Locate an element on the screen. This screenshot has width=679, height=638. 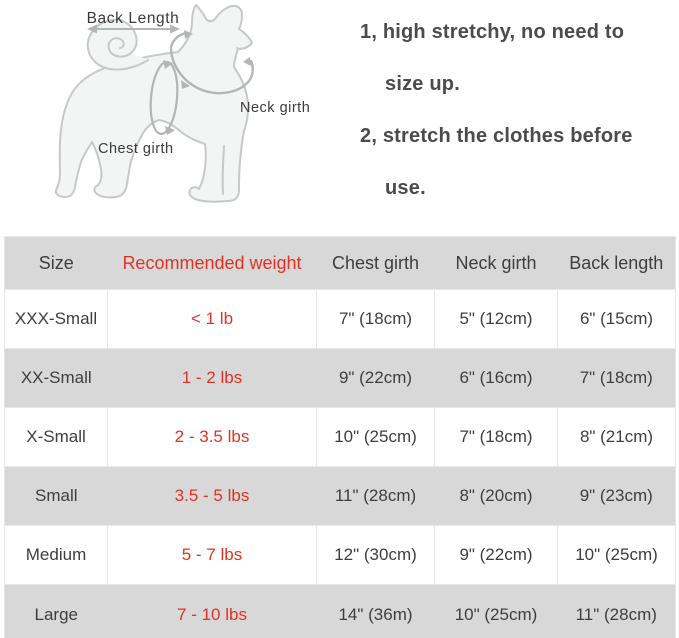
dog-illustration is located at coordinates (153, 103).